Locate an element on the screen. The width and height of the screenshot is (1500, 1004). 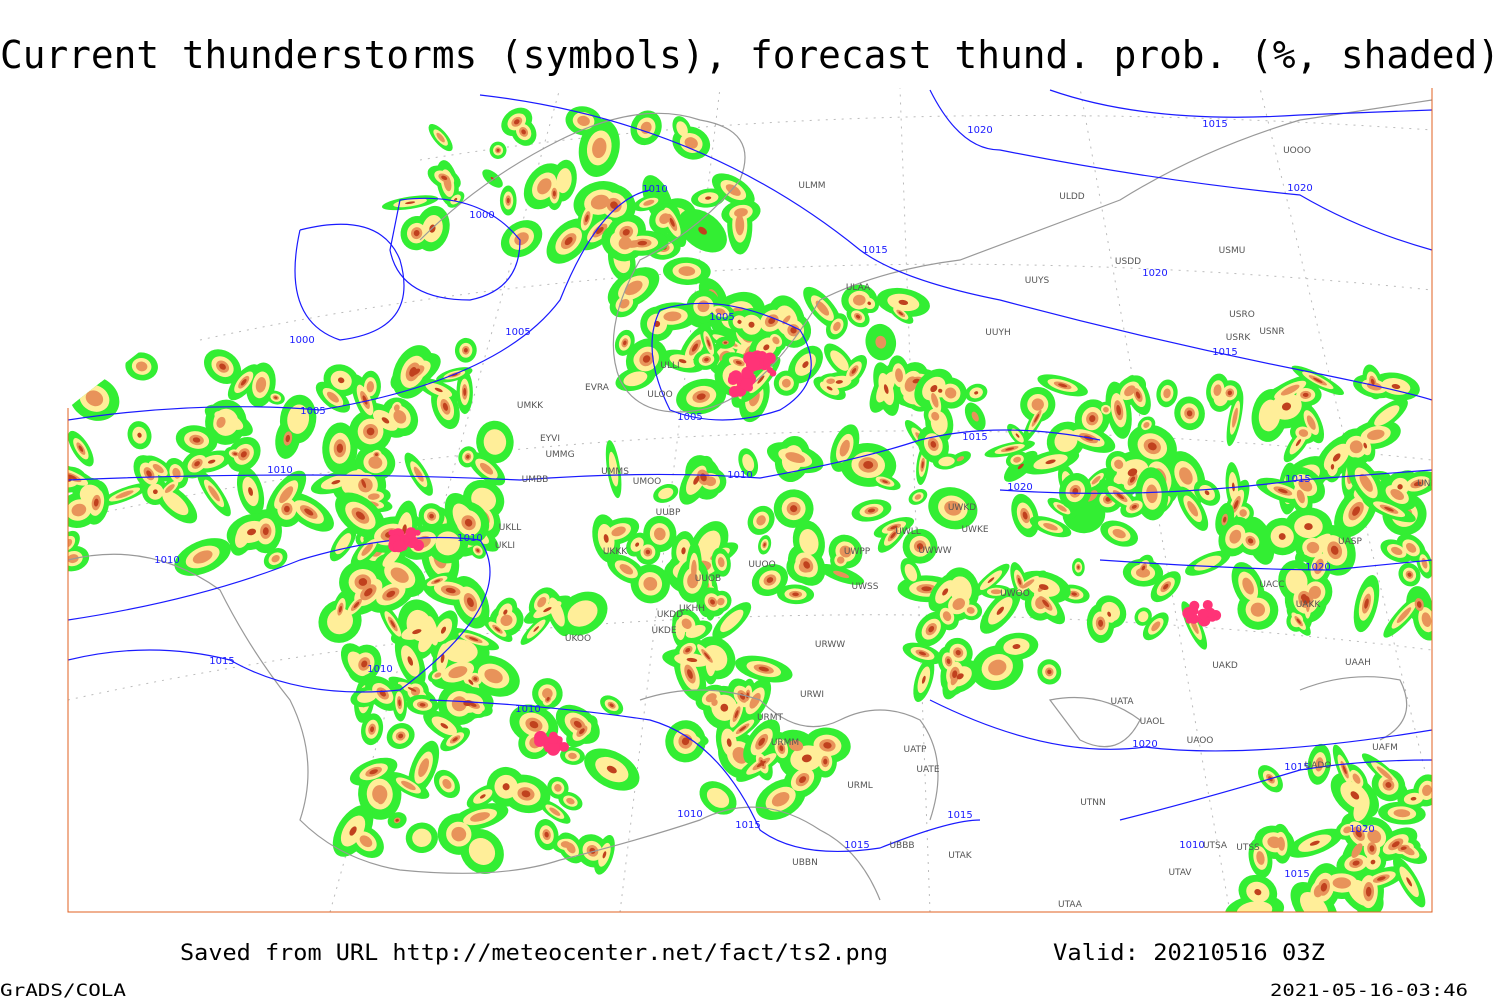
station-label: ULMM is located at coordinates (811, 186).